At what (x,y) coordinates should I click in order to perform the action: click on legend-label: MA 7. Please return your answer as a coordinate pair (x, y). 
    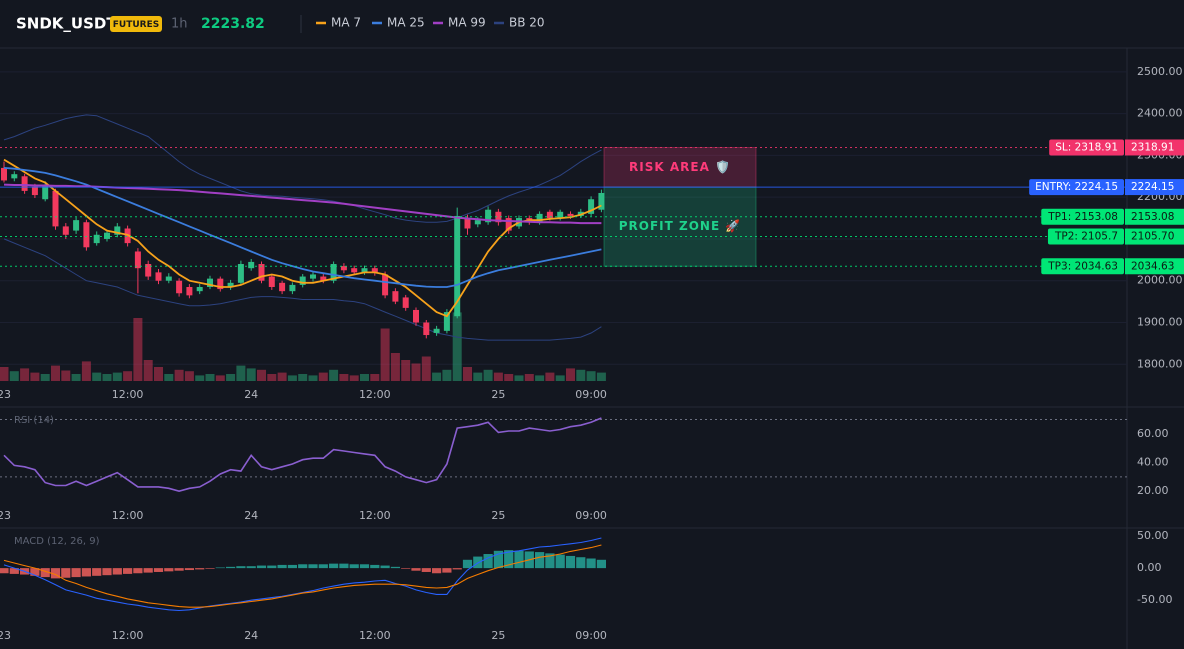
    Looking at the image, I should click on (346, 23).